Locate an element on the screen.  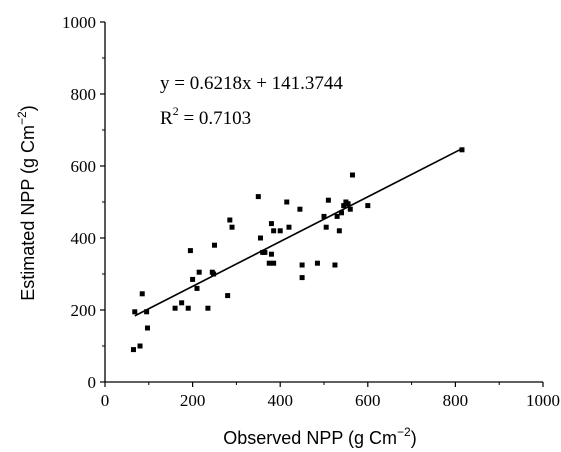
x-axis-ticks: 0 200 400 600 800 1000 is located at coordinates (330, 396).